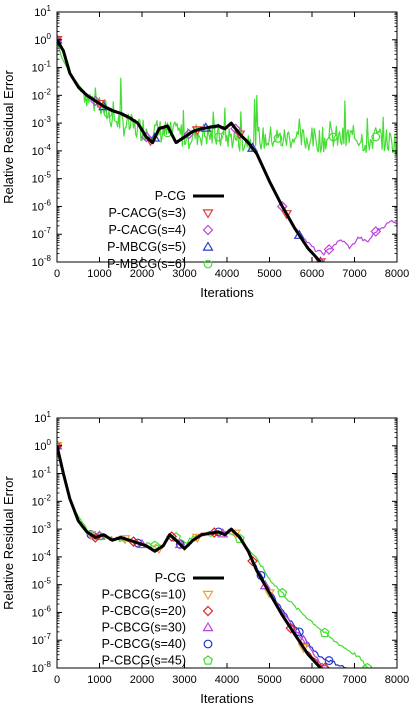  What do you see at coordinates (144, 628) in the screenshot?
I see `legend-label: P-CBCG(s=30)` at bounding box center [144, 628].